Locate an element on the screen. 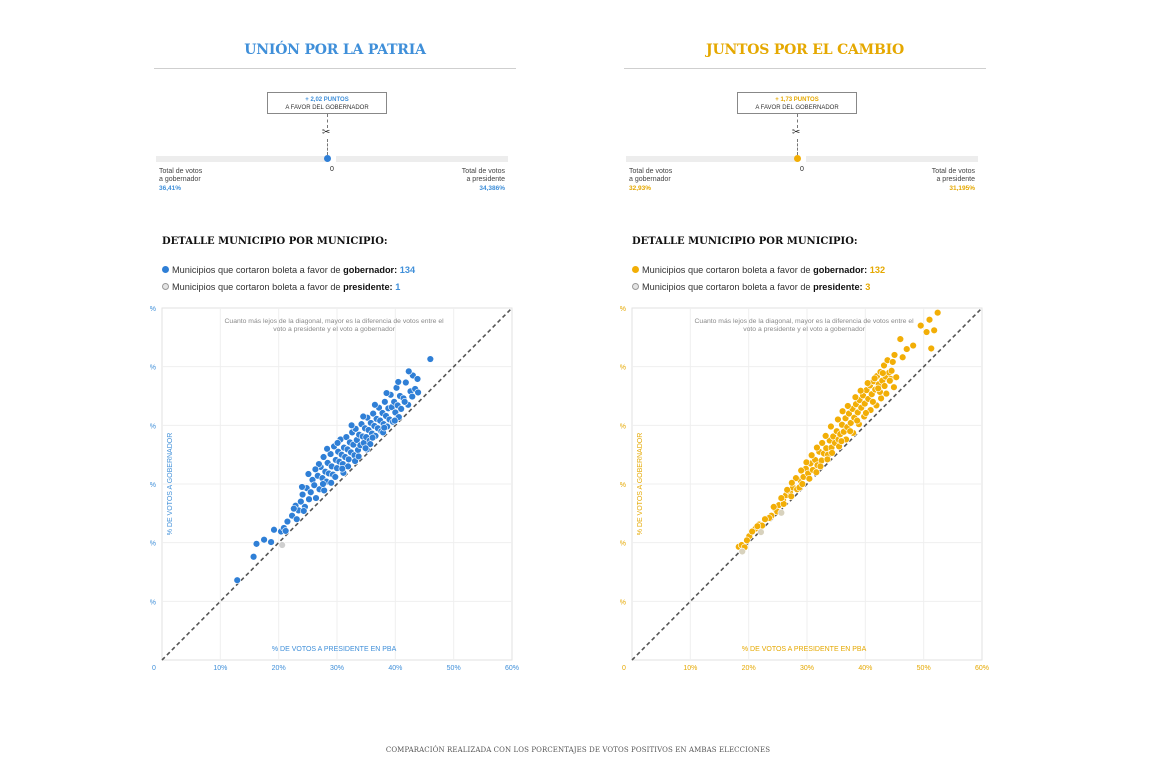  difference-callout: + 2,02 PUNTOS A FAVOR DEL GOBERNADOR is located at coordinates (327, 103).